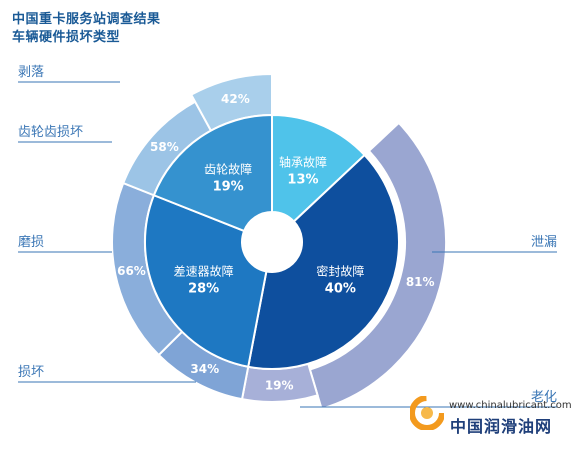  What do you see at coordinates (131, 271) in the screenshot?
I see `outer-percent: 66%` at bounding box center [131, 271].